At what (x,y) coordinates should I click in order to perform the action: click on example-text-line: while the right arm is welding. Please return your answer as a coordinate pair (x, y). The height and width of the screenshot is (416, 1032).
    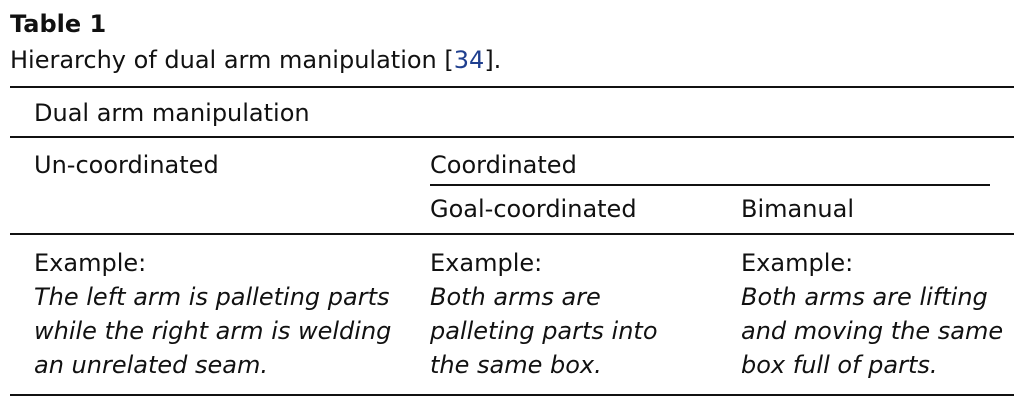
    Looking at the image, I should click on (213, 331).